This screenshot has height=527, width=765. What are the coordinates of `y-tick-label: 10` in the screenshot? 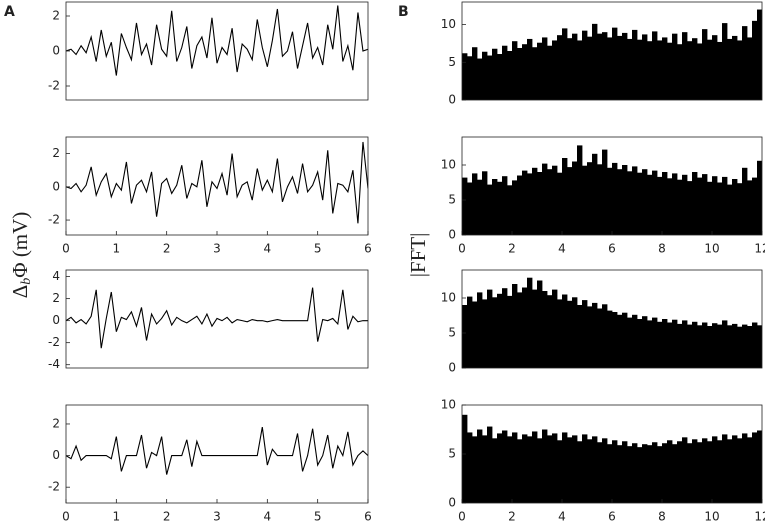 It's located at (448, 298).